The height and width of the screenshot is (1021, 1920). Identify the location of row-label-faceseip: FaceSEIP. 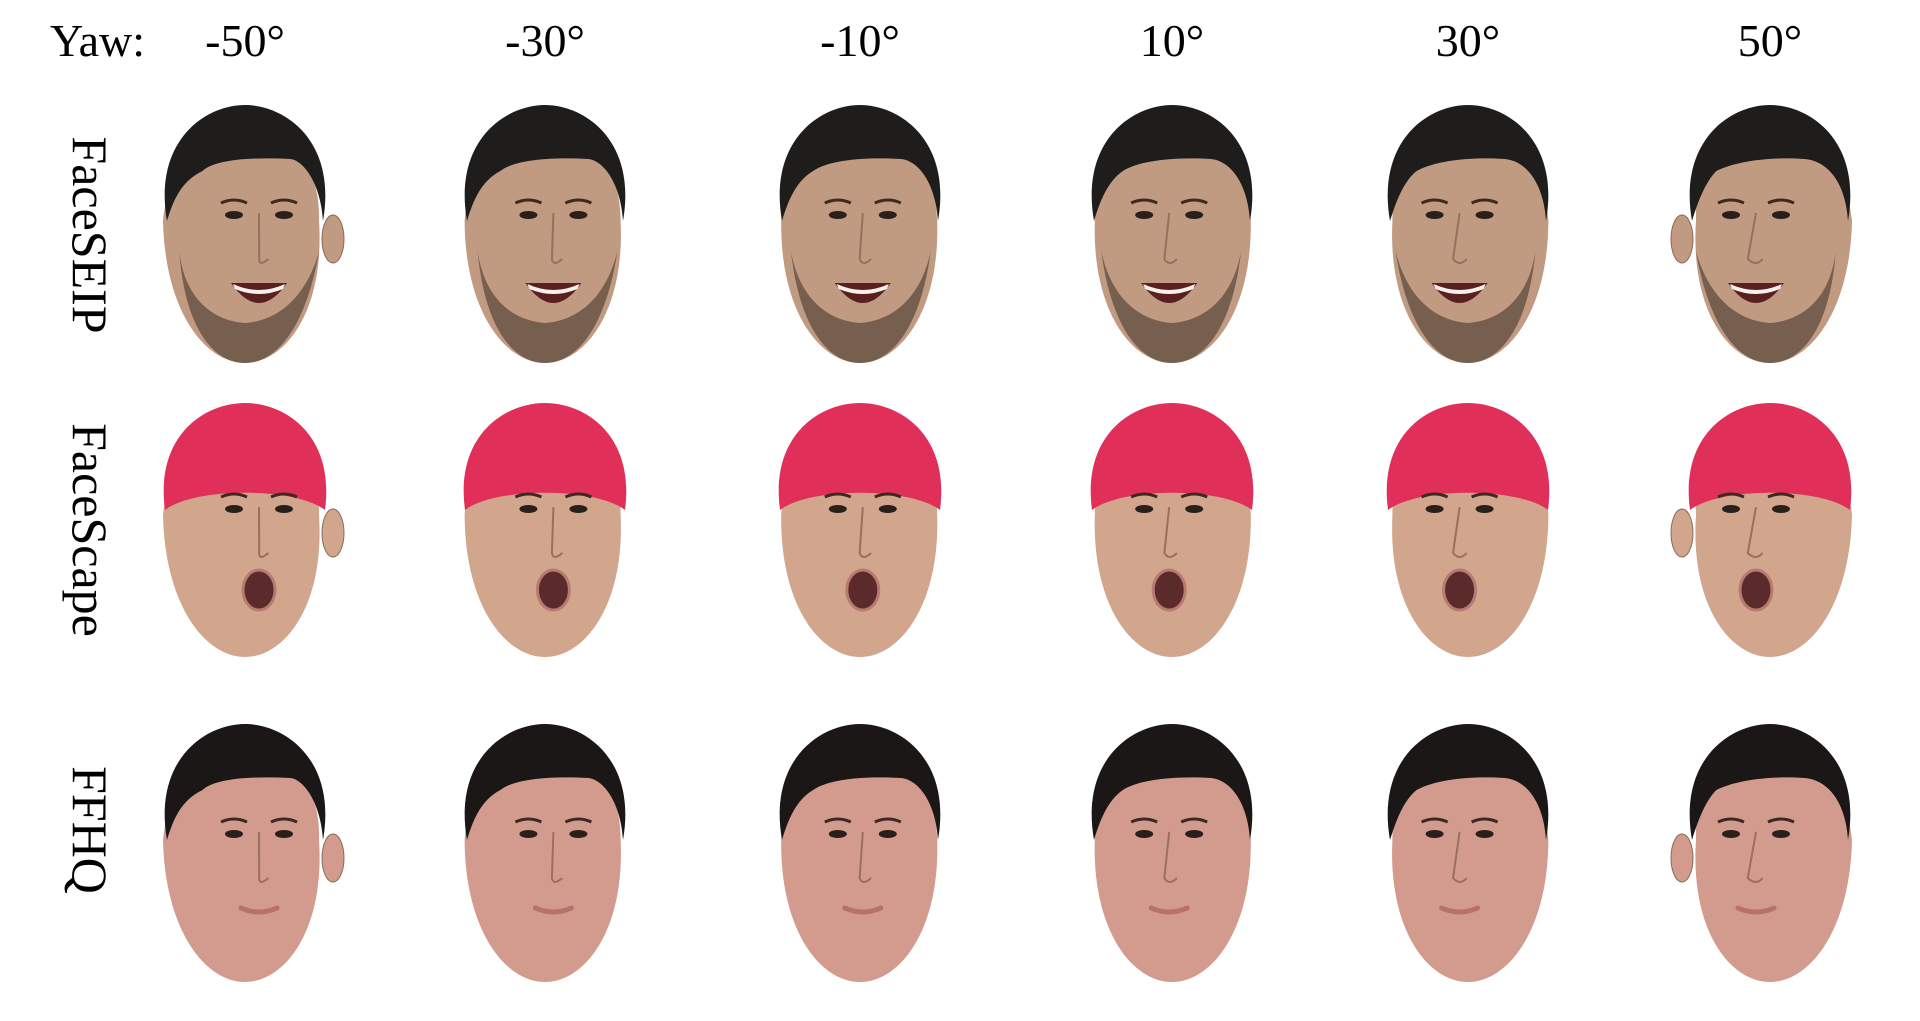
(90, 235).